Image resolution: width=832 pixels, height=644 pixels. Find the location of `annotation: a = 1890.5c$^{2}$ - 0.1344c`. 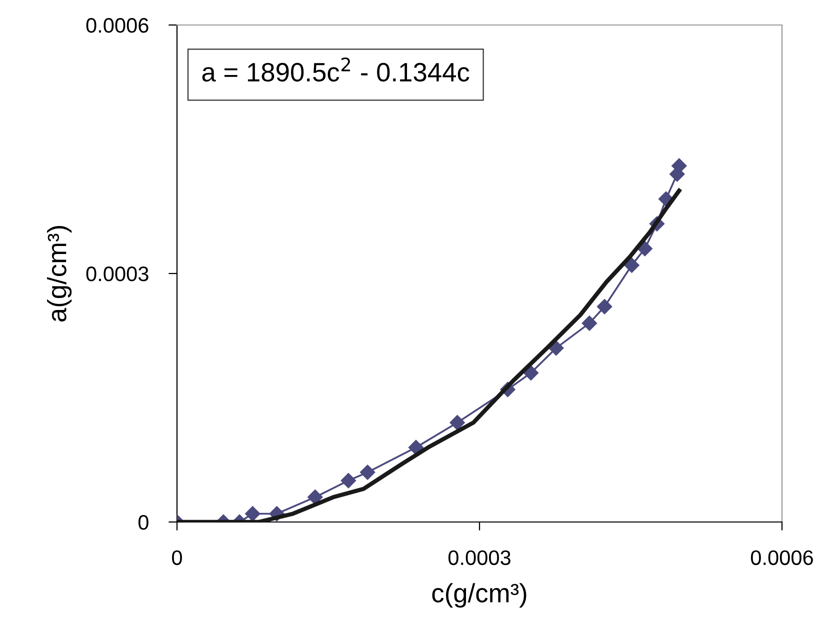

annotation: a = 1890.5c$^{2}$ - 0.1344c is located at coordinates (336, 70).